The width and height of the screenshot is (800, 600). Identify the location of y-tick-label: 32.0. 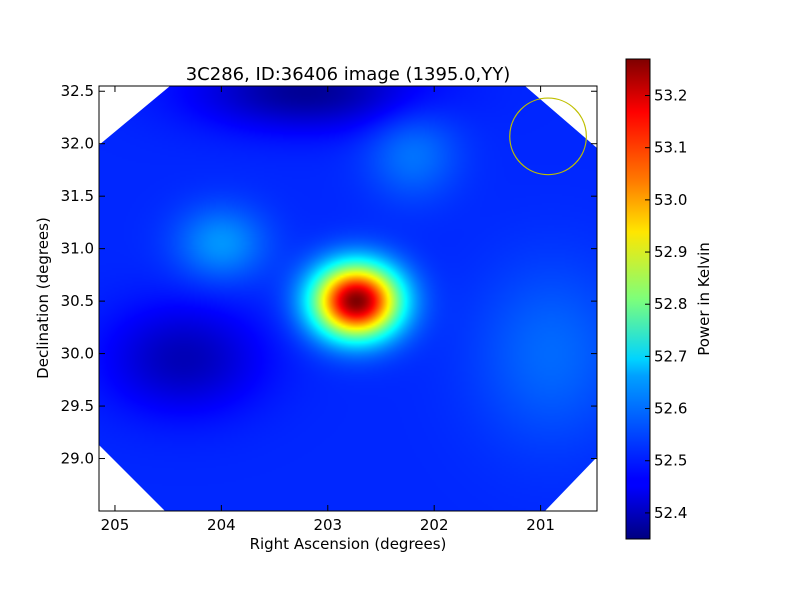
(77, 144).